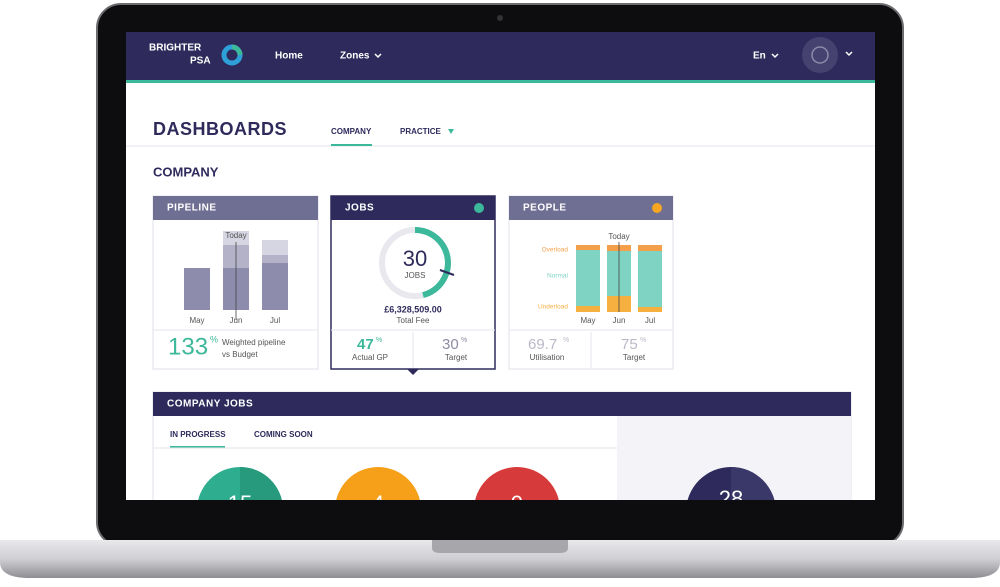 The height and width of the screenshot is (587, 1000). I want to click on page-title: DASHBOARDS, so click(220, 129).